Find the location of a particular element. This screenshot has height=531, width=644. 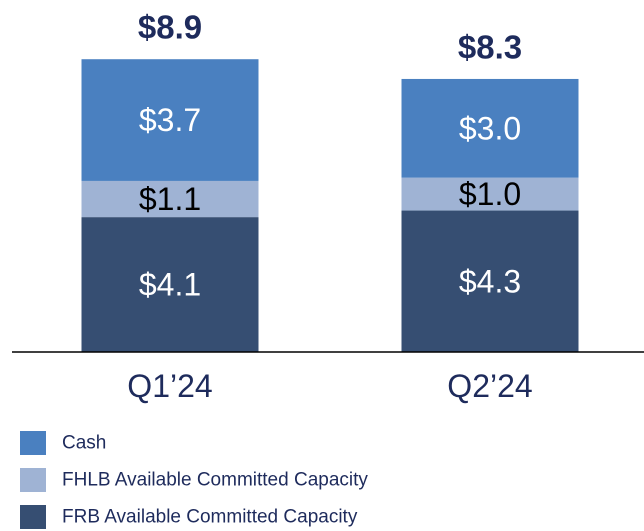

x-tick-label: Q2’24 is located at coordinates (489, 386).